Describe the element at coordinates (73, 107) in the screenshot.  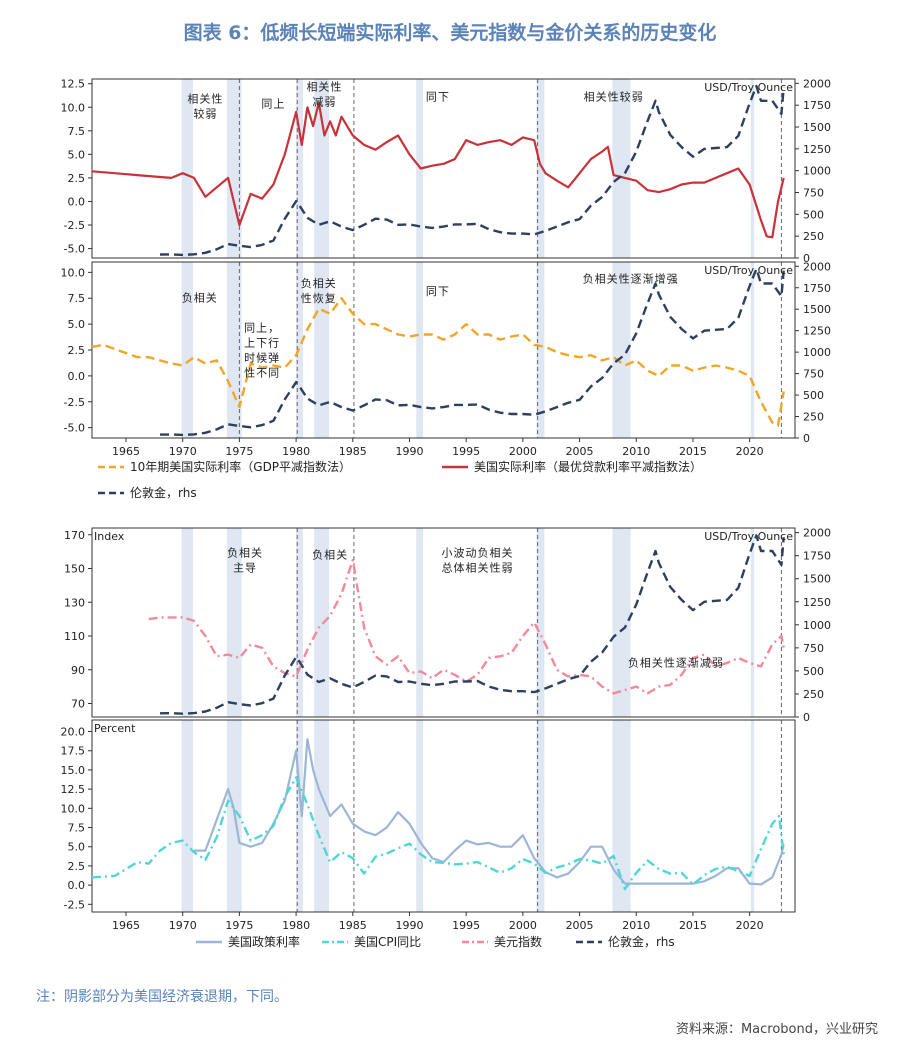
I see `y-tick-label: 10.0` at that location.